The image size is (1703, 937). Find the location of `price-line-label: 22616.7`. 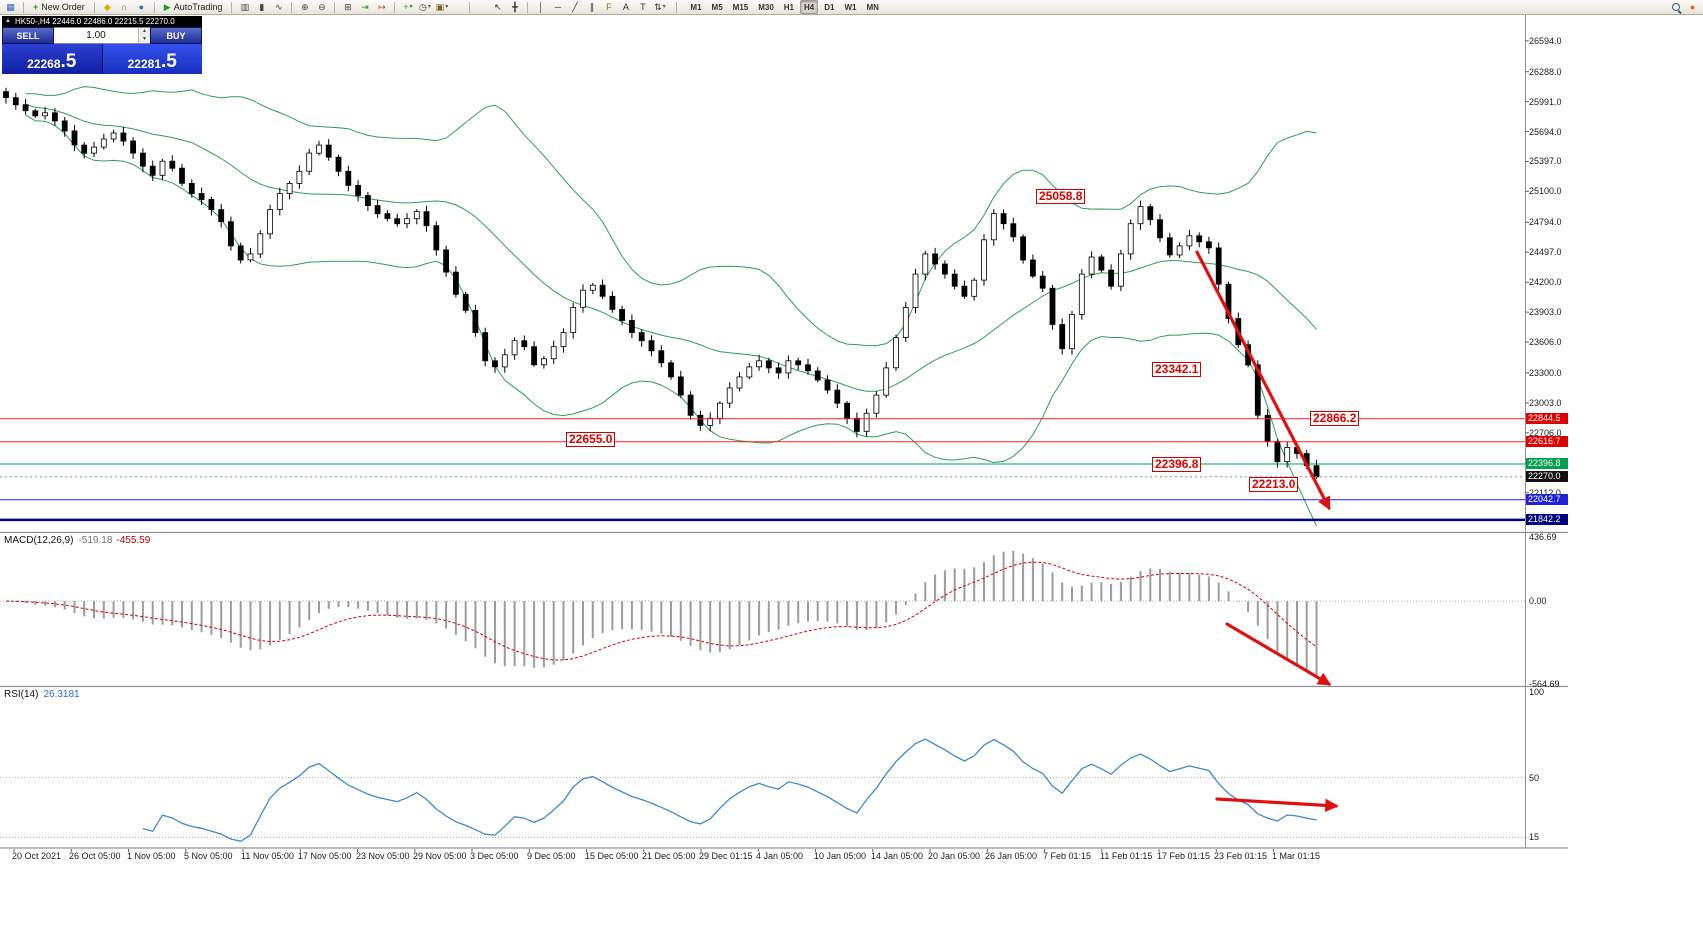

price-line-label: 22616.7 is located at coordinates (1547, 441).